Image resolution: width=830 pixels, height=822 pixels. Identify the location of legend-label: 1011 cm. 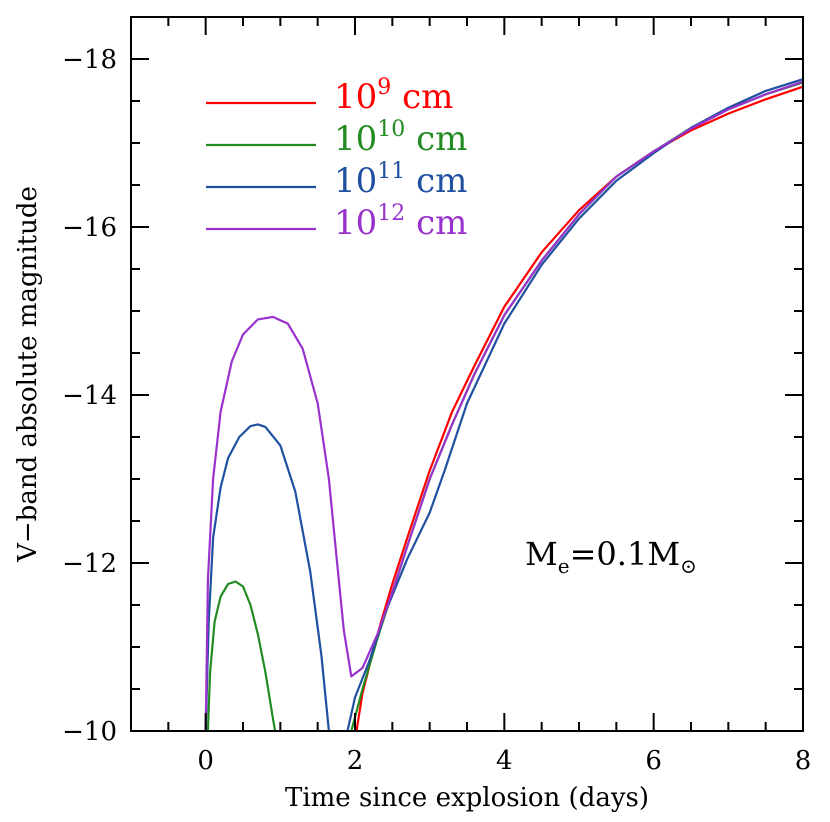
(400, 180).